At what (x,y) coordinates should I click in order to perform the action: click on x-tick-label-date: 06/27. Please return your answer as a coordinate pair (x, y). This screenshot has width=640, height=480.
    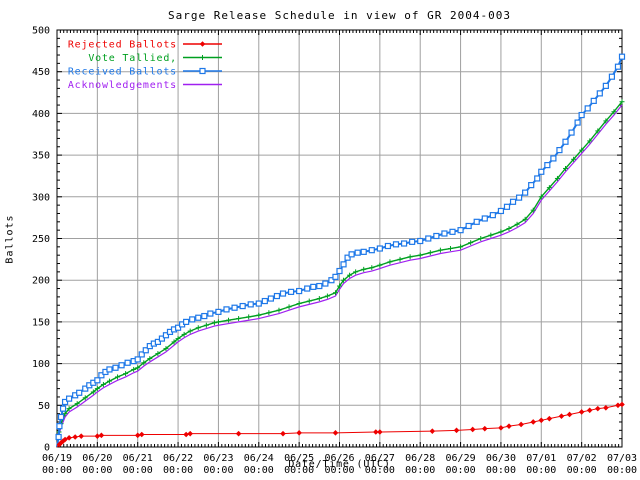
    Looking at the image, I should click on (380, 458).